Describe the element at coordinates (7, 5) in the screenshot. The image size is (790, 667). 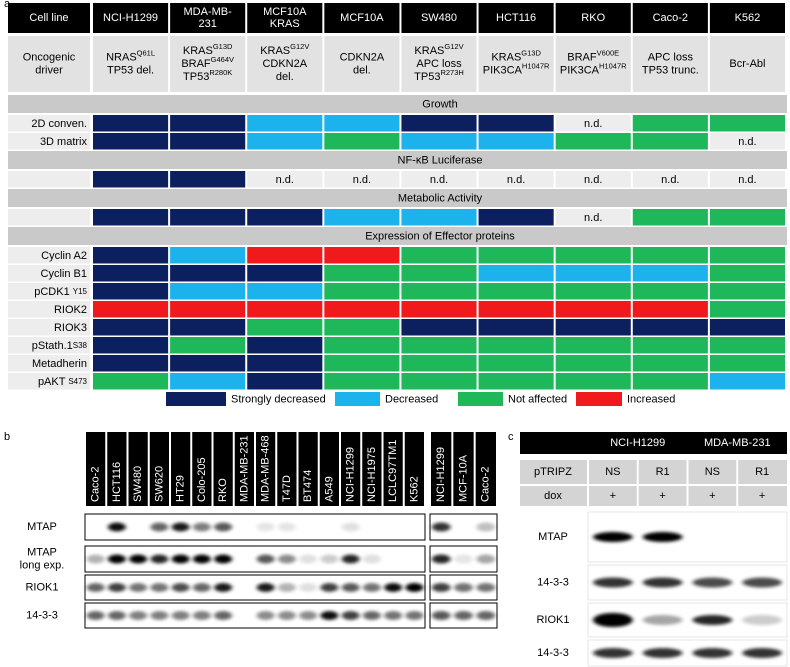
I see `panel-letter: a` at that location.